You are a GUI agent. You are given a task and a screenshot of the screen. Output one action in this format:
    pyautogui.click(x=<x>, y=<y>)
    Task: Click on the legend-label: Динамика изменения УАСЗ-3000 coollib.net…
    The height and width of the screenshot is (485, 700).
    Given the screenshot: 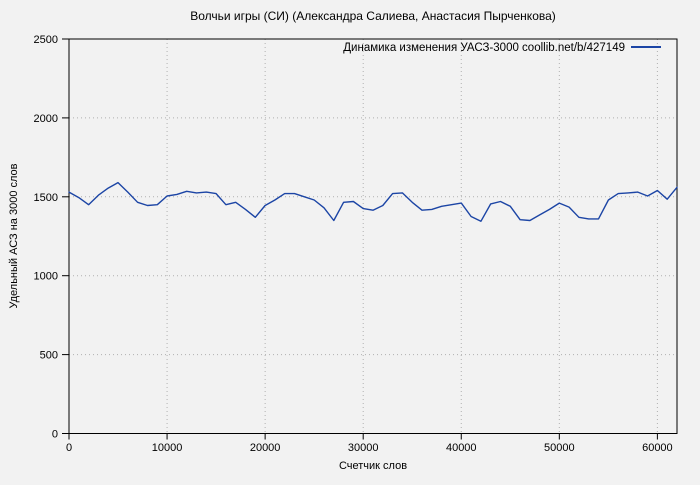 What is the action you would take?
    pyautogui.click(x=484, y=48)
    